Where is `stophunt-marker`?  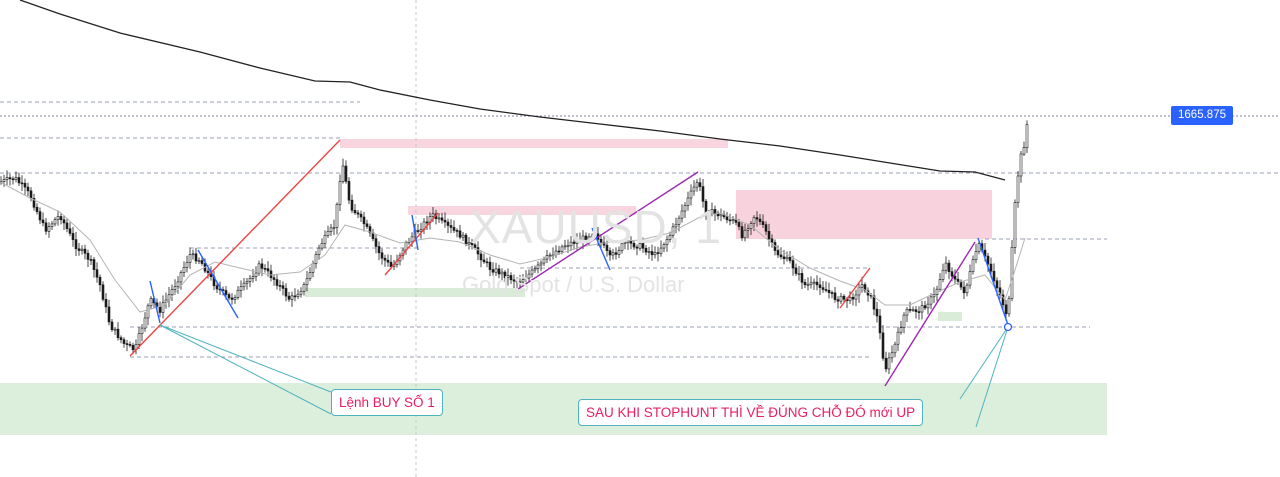
stophunt-marker is located at coordinates (1008, 327).